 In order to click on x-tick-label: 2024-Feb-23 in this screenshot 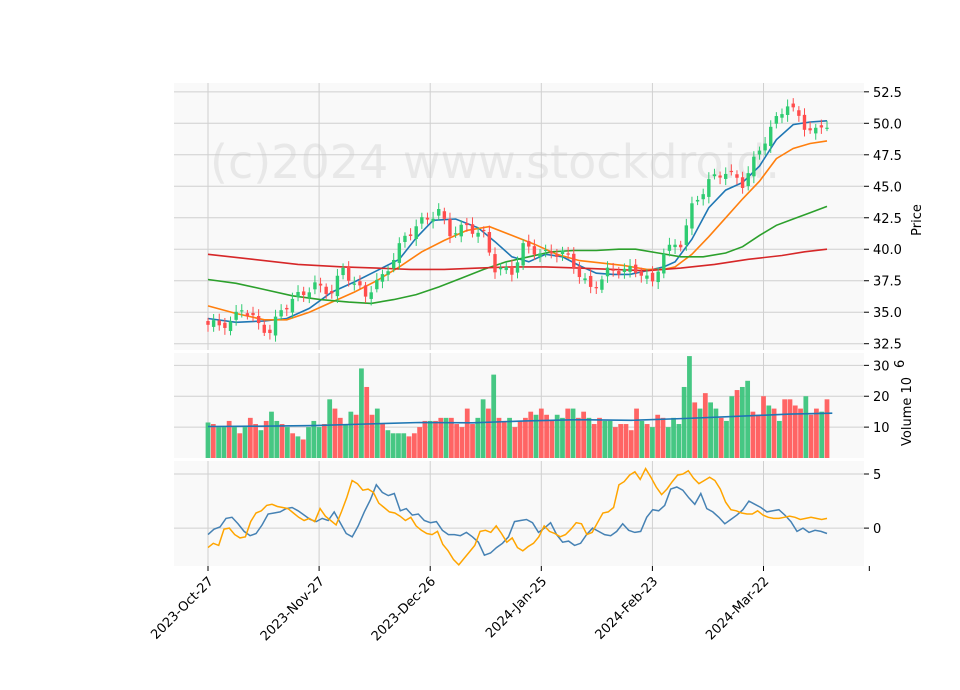, I will do `click(627, 608)`.